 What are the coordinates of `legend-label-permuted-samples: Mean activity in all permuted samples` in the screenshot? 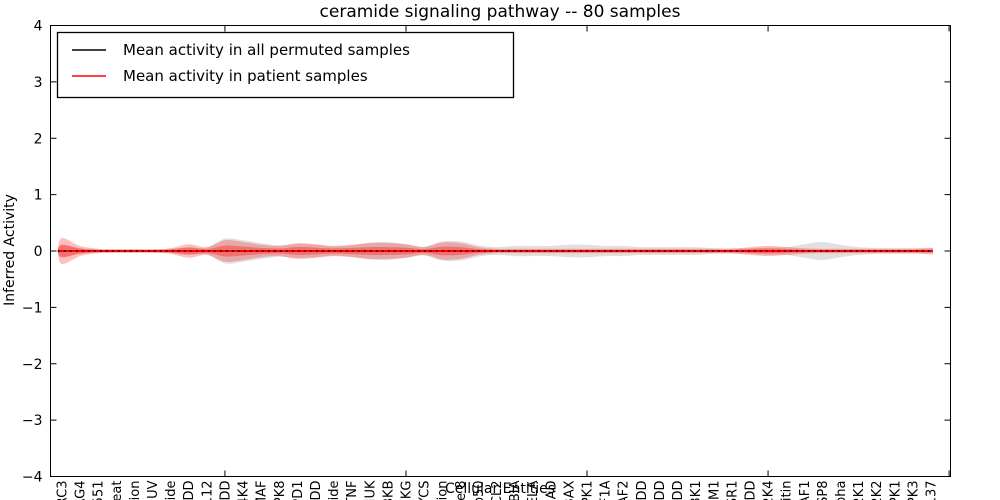 It's located at (266, 50).